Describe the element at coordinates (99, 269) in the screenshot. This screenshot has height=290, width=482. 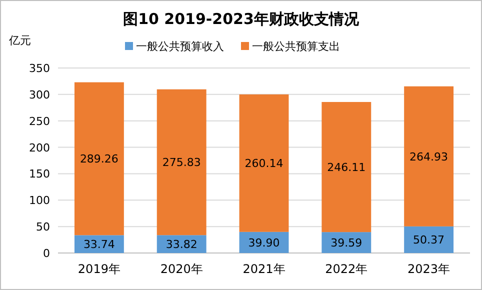
I see `x-tick-label: 2019年` at that location.